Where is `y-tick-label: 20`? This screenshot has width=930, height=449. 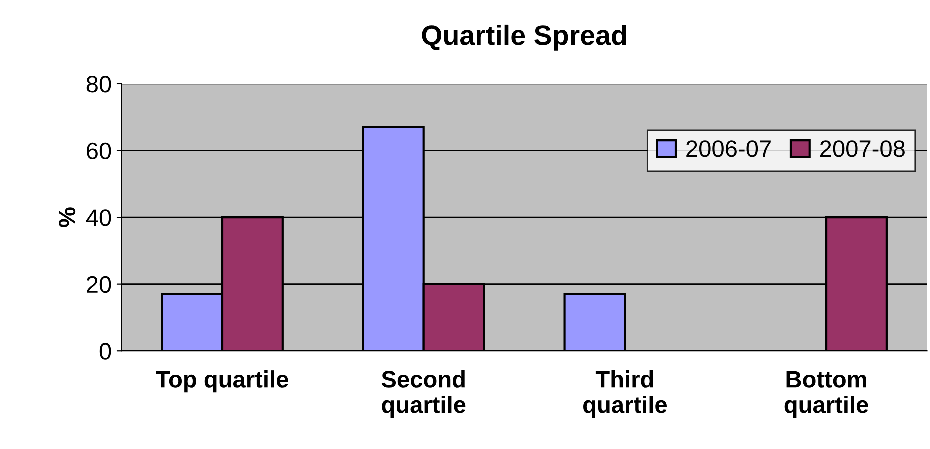
y-tick-label: 20 is located at coordinates (99, 285).